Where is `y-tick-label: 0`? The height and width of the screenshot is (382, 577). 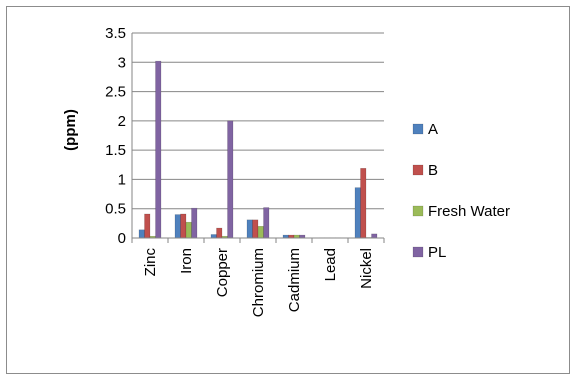
y-tick-label: 0 is located at coordinates (122, 238).